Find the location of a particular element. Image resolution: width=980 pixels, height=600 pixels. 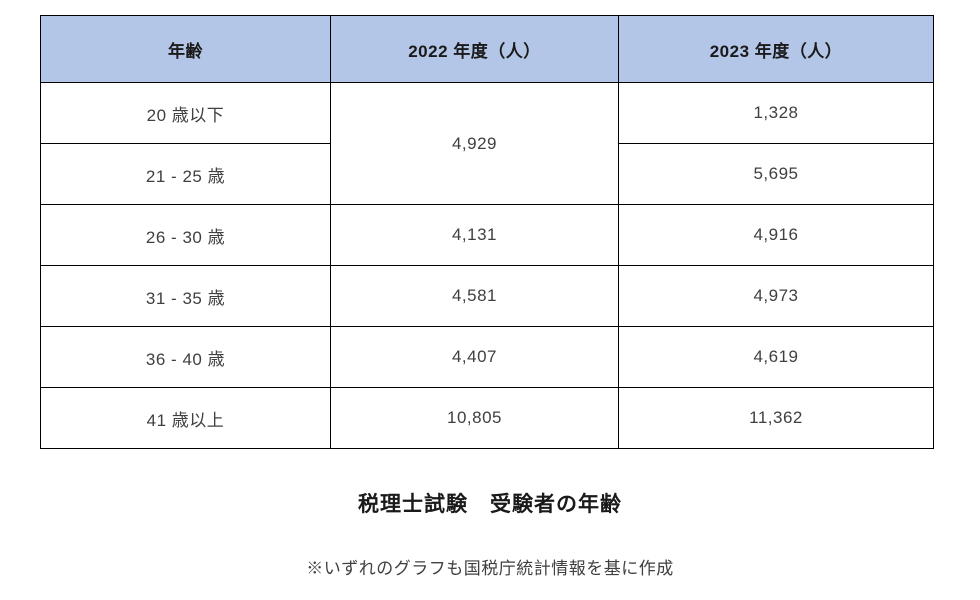

value-cell-2023: 11,362 is located at coordinates (776, 418).